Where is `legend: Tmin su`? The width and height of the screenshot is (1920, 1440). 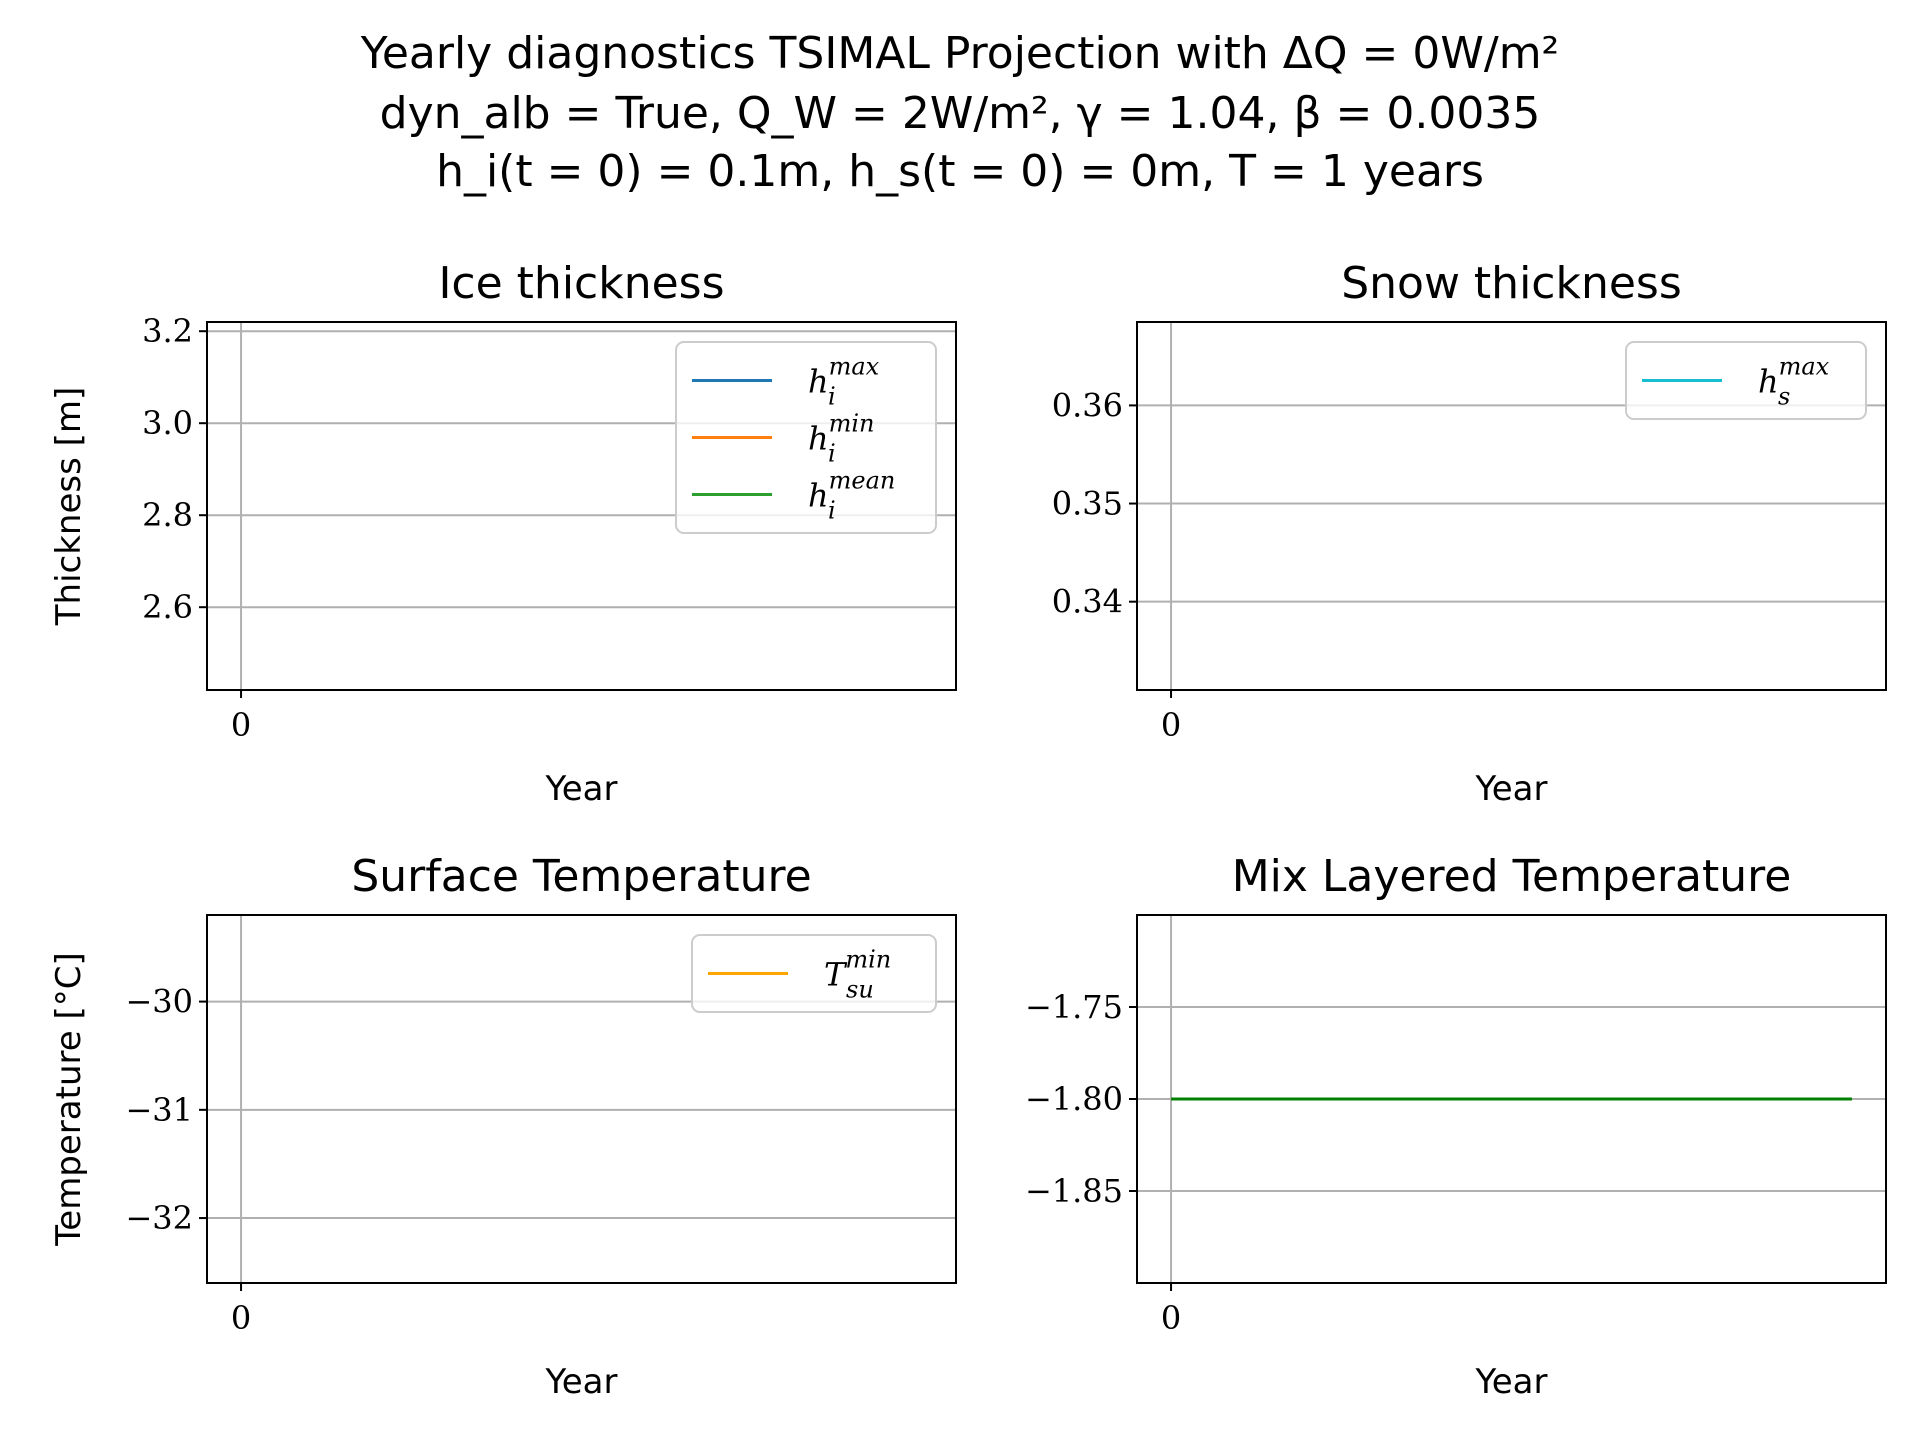 legend: Tmin su is located at coordinates (814, 973).